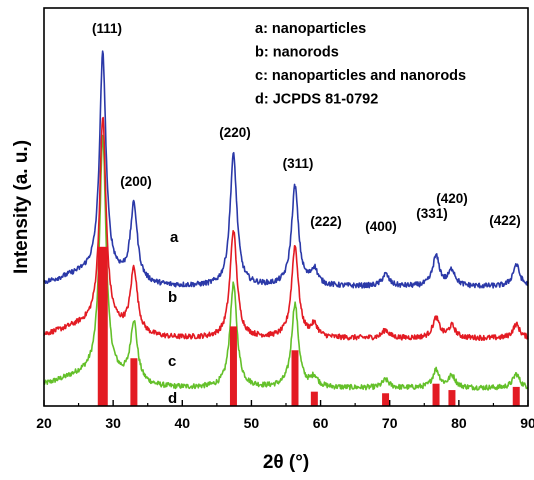  What do you see at coordinates (182, 423) in the screenshot?
I see `x-tick-label: 40` at bounding box center [182, 423].